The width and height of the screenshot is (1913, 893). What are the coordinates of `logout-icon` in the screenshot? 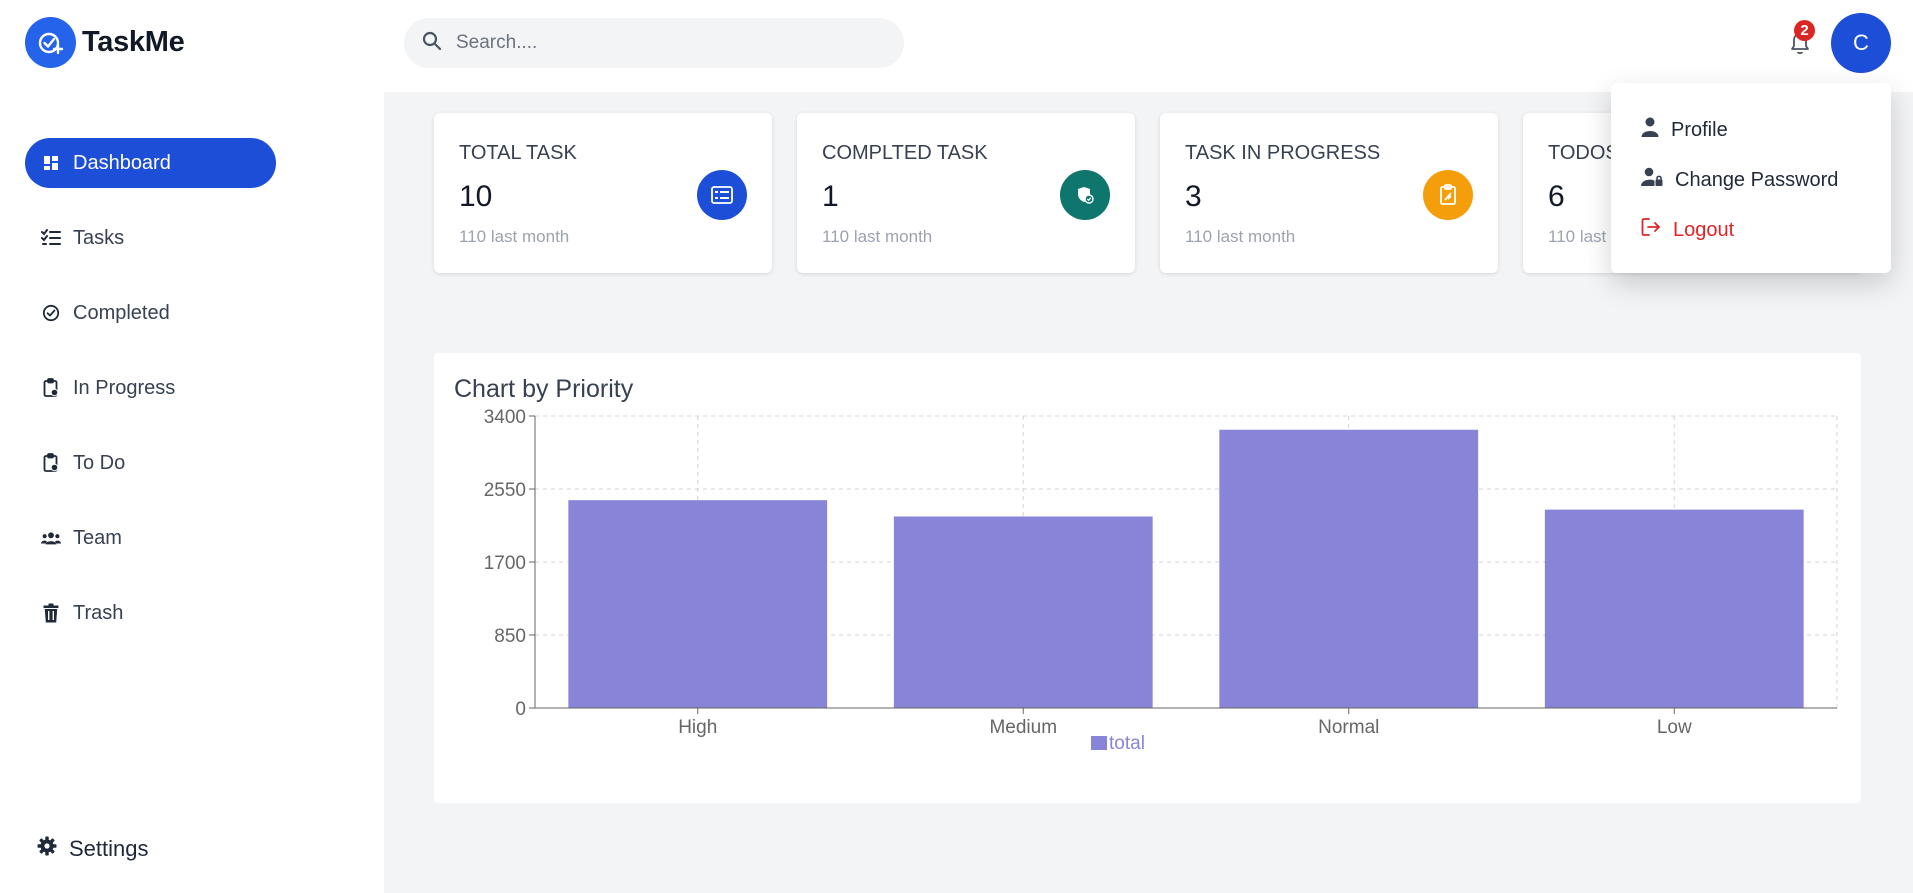 It's located at (1651, 230).